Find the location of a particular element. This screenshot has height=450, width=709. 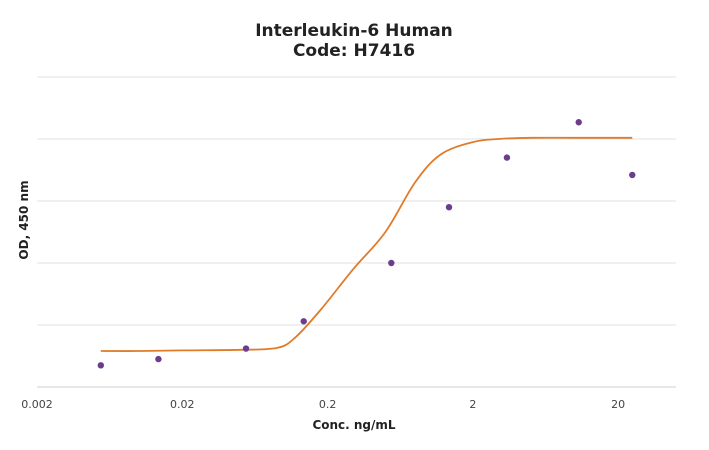

x-tick-labels: 0.002 0.02 0.2 2 20 is located at coordinates (323, 404).